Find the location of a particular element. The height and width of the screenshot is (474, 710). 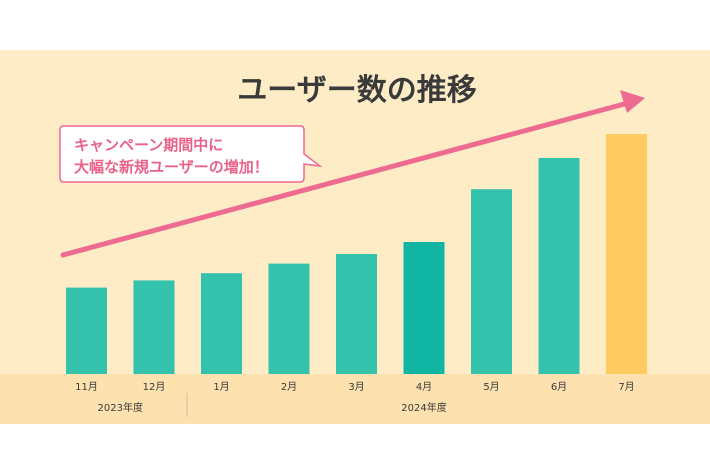

year-label: 2024年度 is located at coordinates (423, 407).